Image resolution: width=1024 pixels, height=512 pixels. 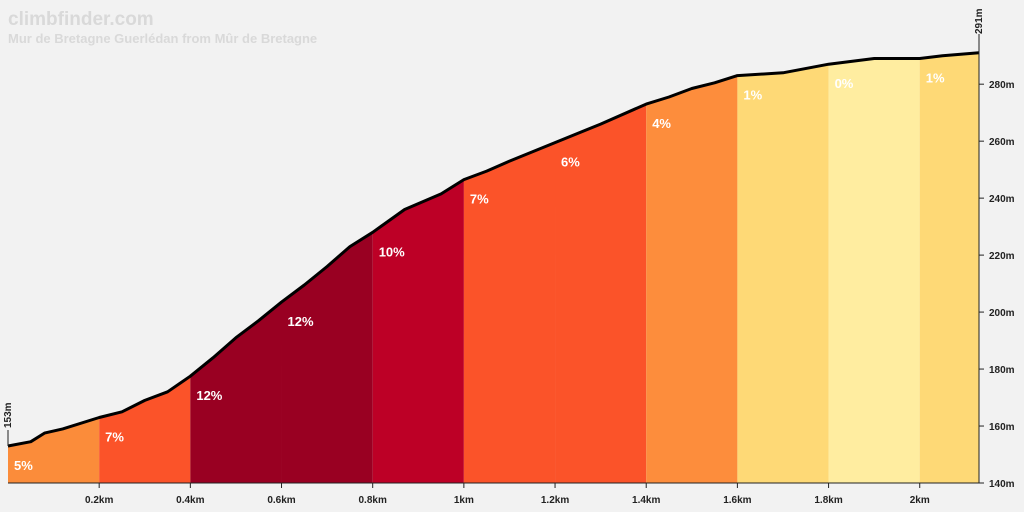 I want to click on x-tick-label-7: 1.4km, so click(x=646, y=500).